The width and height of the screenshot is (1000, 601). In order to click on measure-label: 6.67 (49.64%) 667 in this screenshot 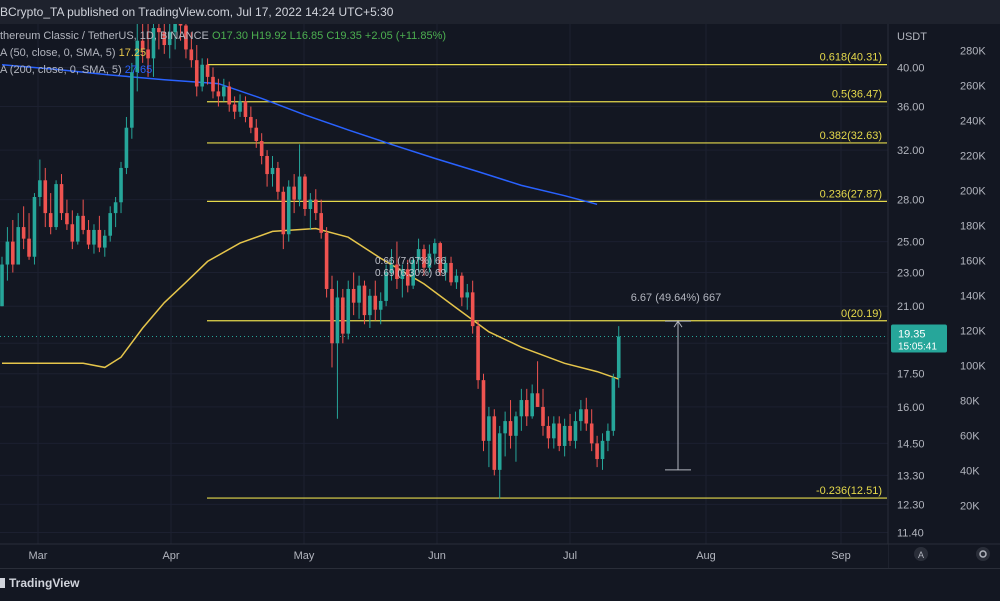, I will do `click(676, 298)`.